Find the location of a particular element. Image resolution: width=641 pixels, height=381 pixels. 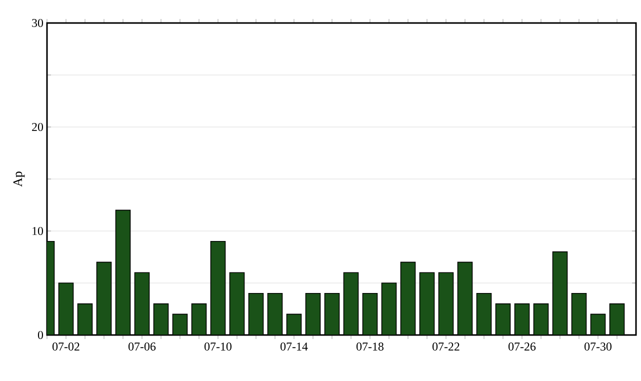

x-tick-label: 07-14 is located at coordinates (294, 346).